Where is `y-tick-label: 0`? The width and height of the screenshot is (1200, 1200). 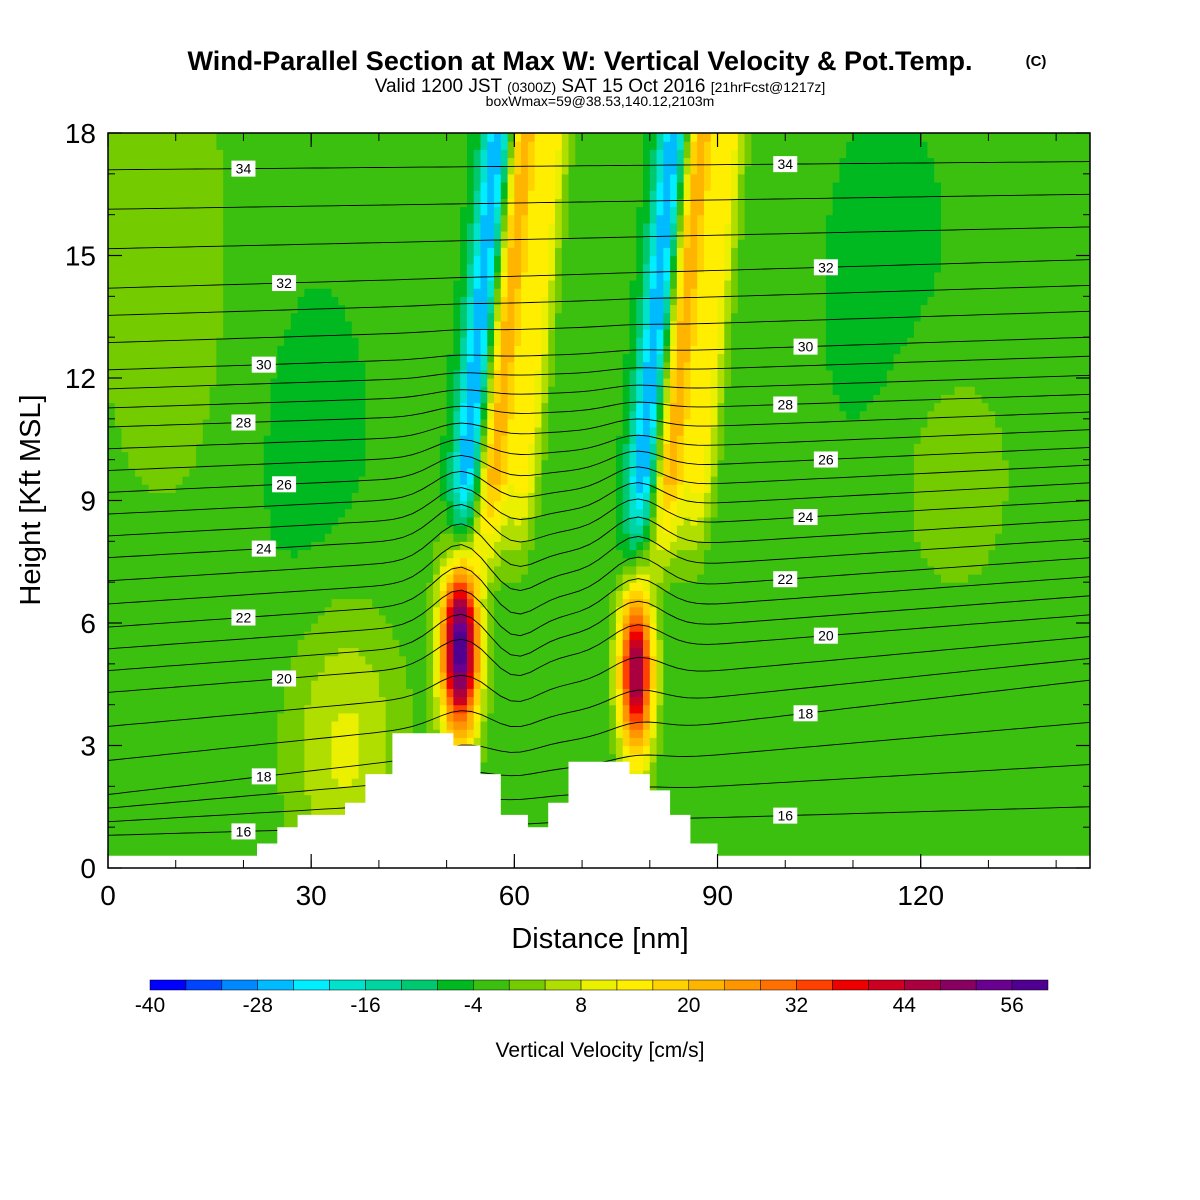
y-tick-label: 0 is located at coordinates (88, 868).